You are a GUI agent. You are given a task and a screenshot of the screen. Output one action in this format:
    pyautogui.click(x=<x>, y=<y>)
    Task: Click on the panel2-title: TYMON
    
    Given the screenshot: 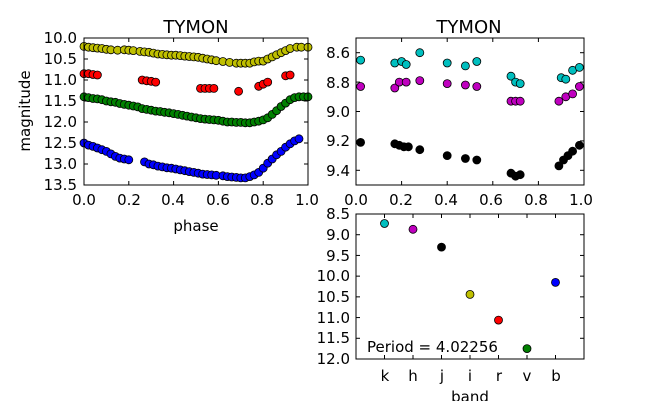 What is the action you would take?
    pyautogui.click(x=468, y=27)
    